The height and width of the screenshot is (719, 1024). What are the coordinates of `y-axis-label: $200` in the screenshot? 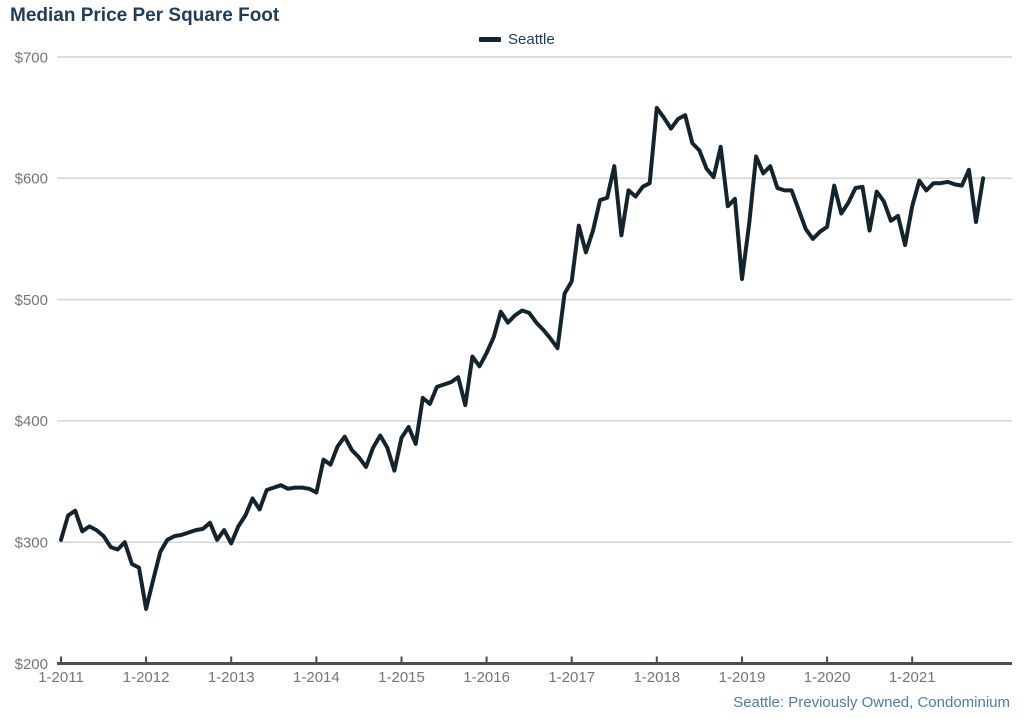 It's located at (31, 664).